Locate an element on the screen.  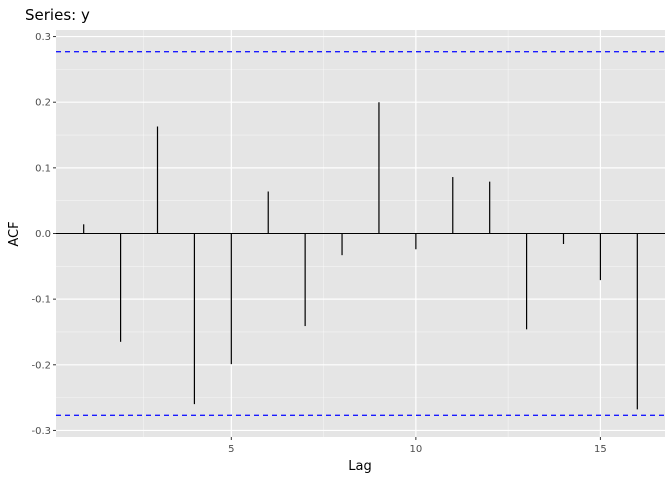
y-tick-label: 0.1 is located at coordinates (43, 168).